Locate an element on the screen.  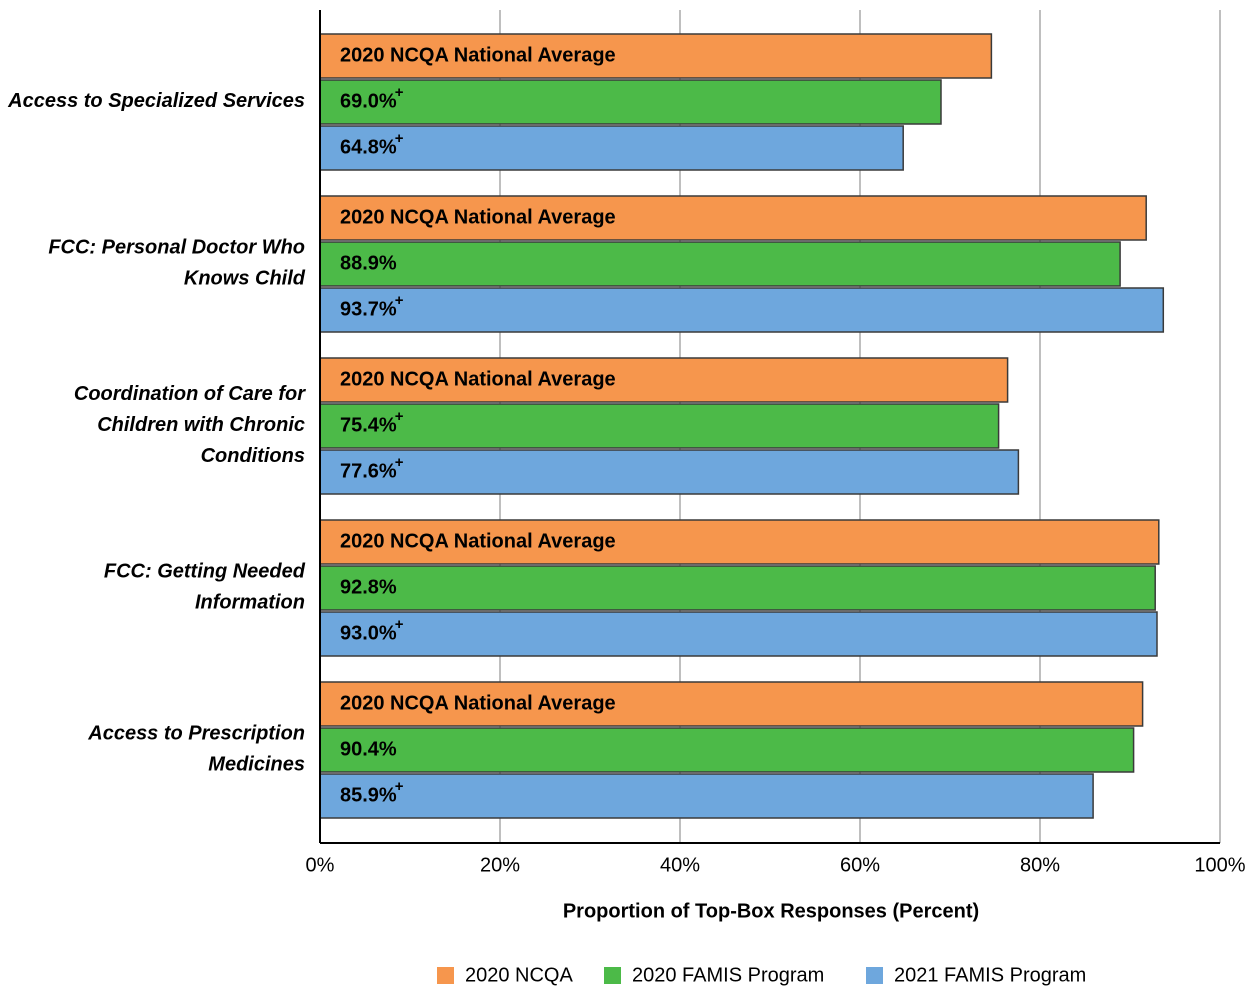
value-label: 85.9% is located at coordinates (368, 795).